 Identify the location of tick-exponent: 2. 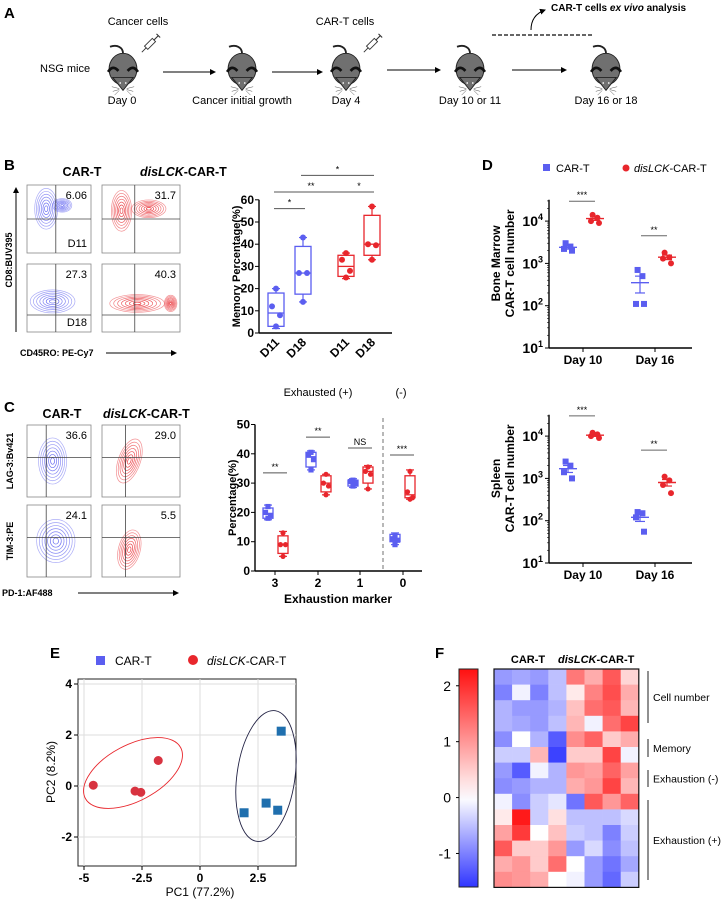
(540, 302).